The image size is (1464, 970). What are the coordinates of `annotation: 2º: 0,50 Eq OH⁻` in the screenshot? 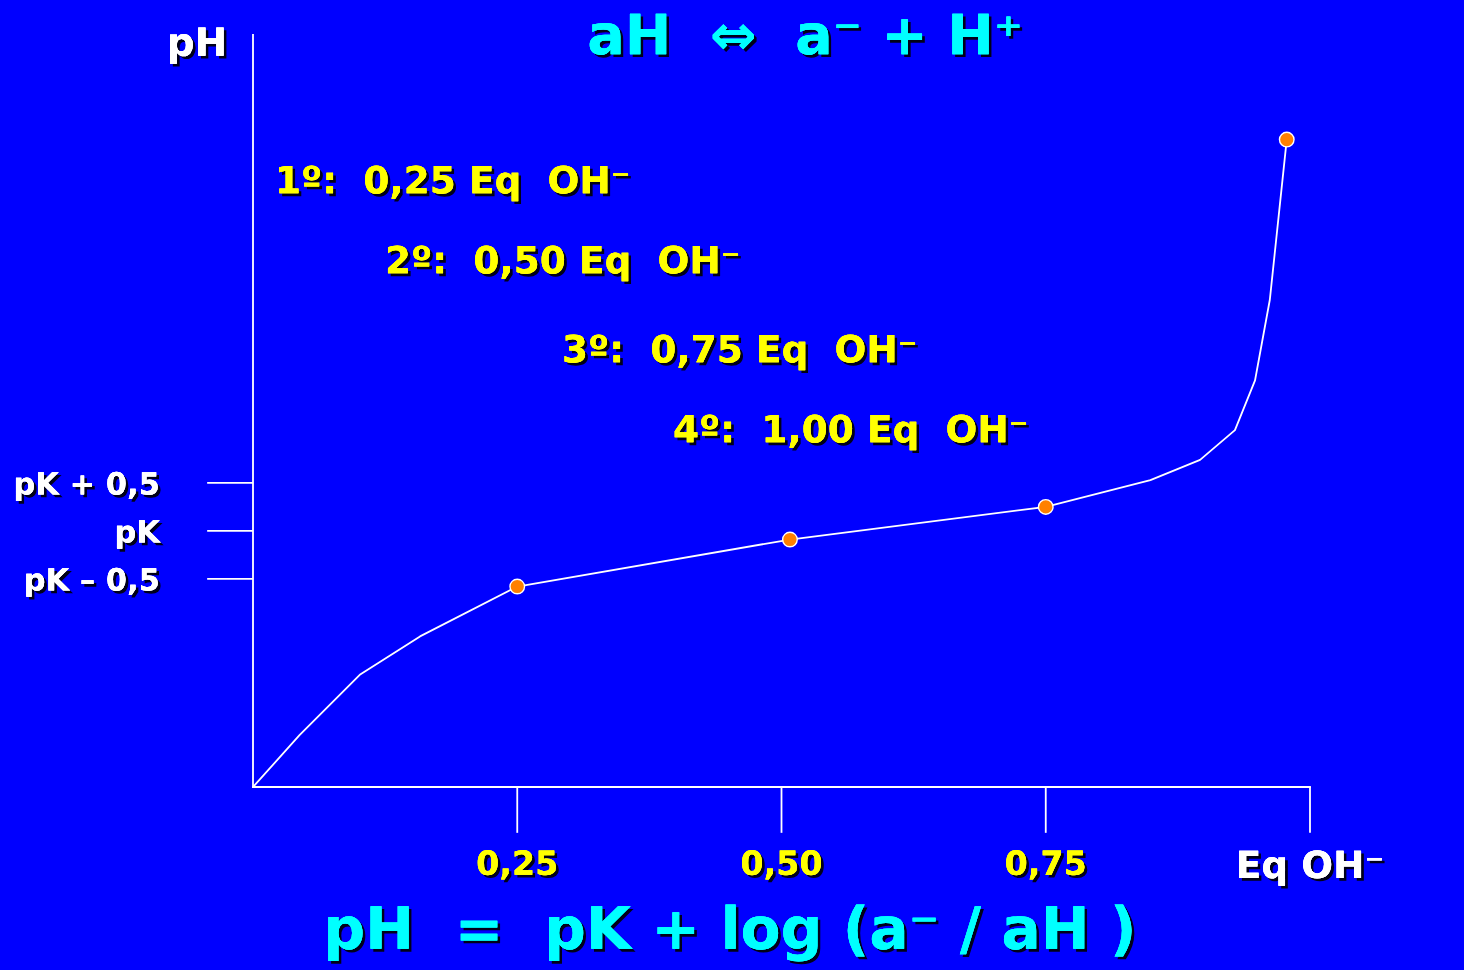 It's located at (564, 264).